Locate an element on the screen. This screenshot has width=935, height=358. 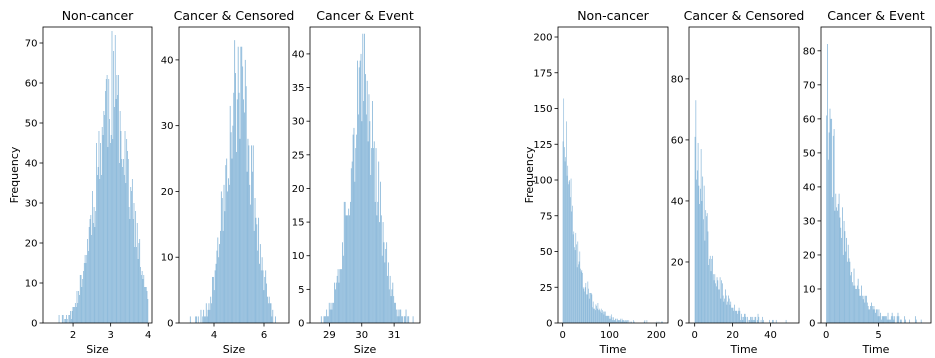
x-tick-label: 3 is located at coordinates (110, 335).